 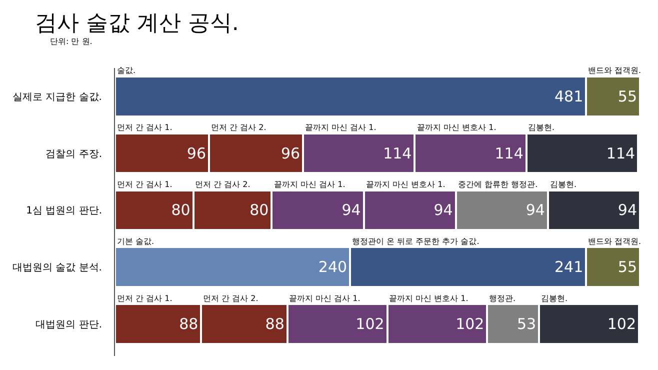 What do you see at coordinates (526, 324) in the screenshot?
I see `data-label: 53` at bounding box center [526, 324].